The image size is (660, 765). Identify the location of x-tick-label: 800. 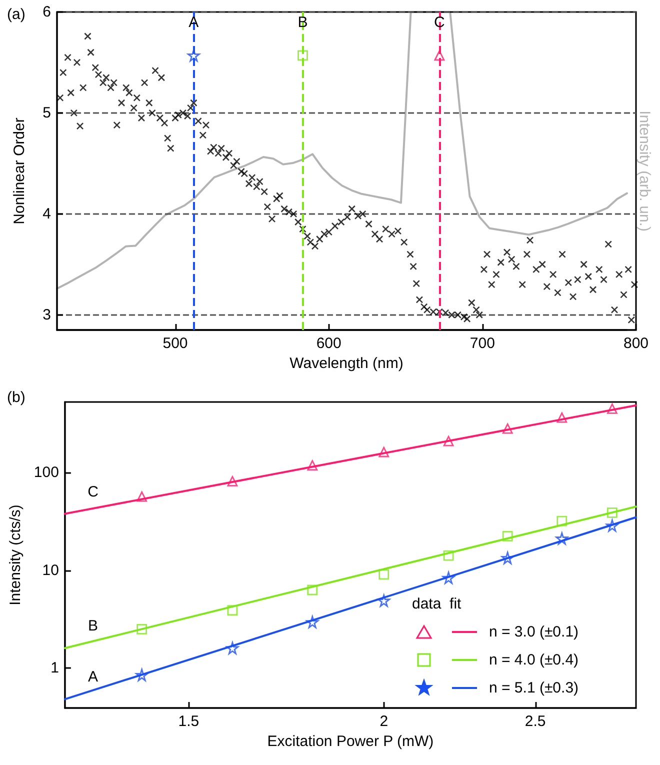
(636, 343).